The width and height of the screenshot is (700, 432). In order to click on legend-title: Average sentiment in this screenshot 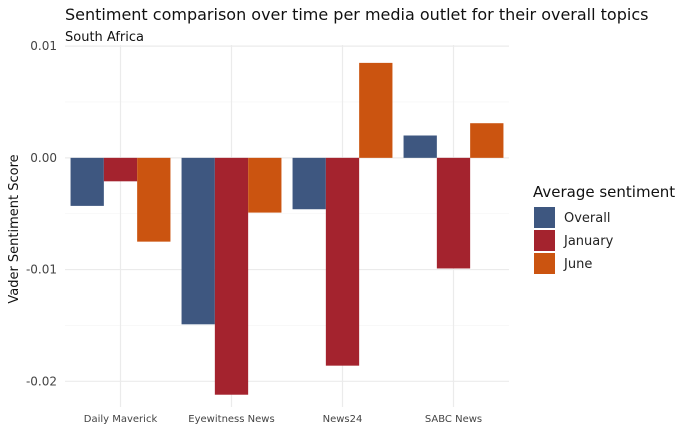, I will do `click(604, 192)`.